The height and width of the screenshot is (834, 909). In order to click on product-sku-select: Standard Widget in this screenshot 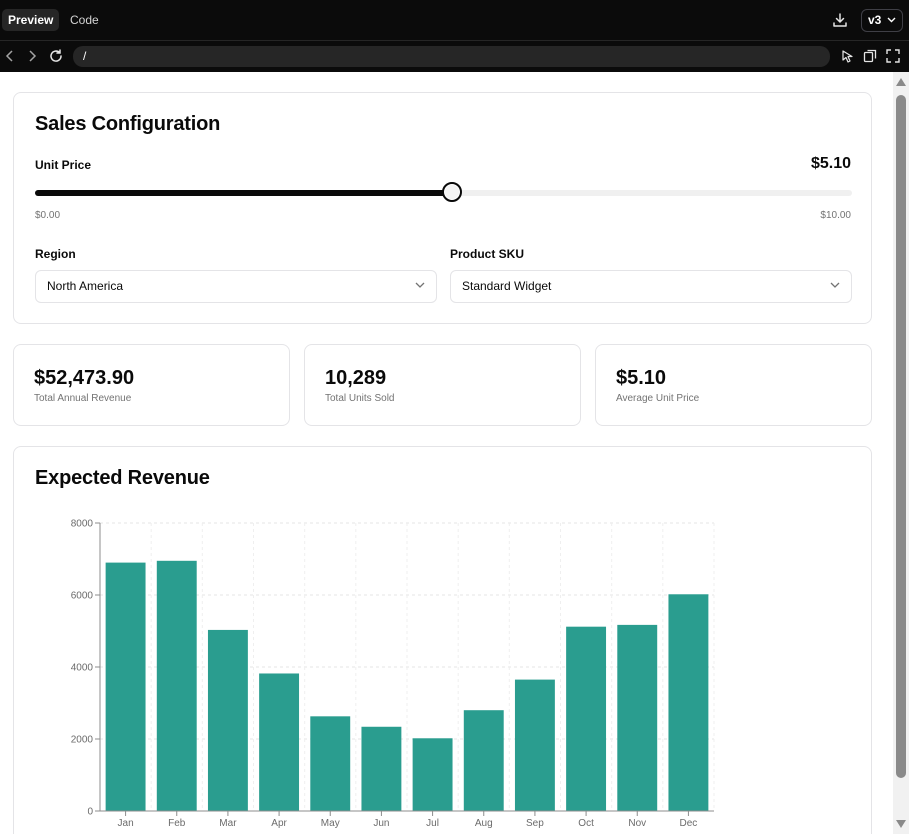, I will do `click(651, 286)`.